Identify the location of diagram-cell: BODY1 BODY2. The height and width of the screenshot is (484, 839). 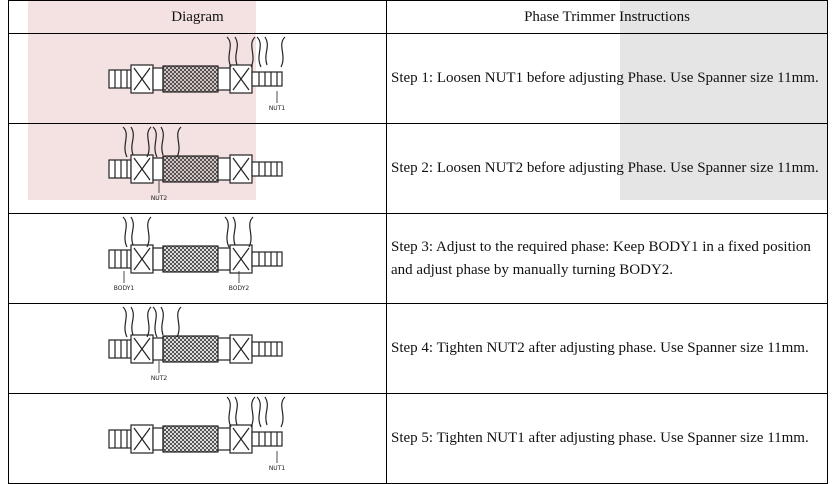
(197, 258).